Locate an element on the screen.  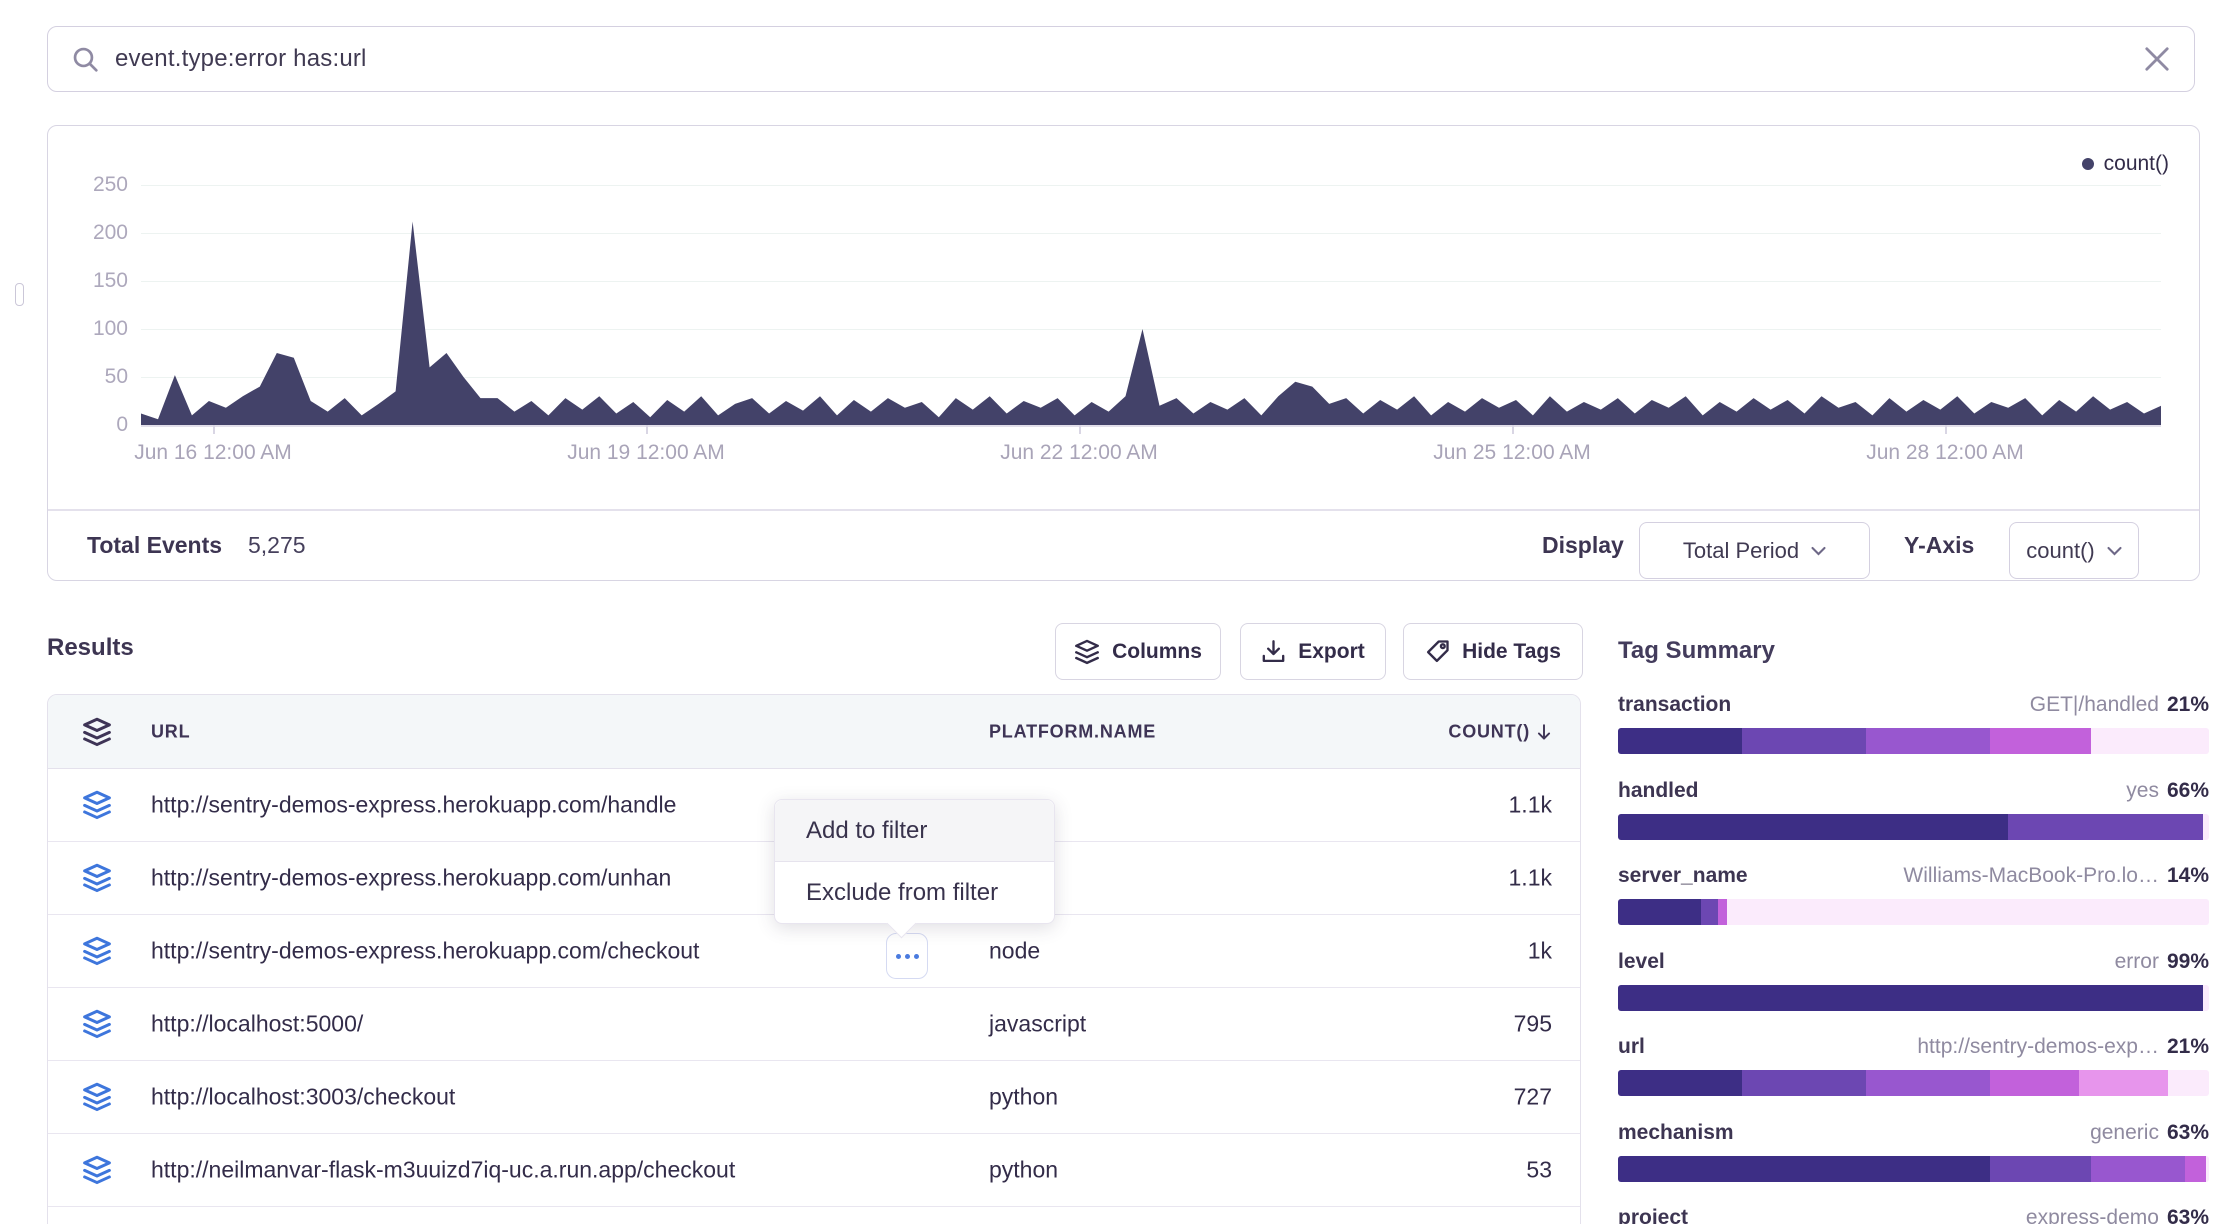
download-icon is located at coordinates (1273, 651).